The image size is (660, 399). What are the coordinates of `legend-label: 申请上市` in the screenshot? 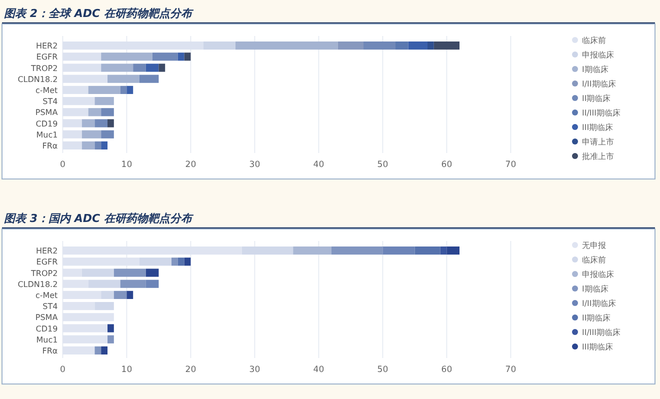 It's located at (598, 142).